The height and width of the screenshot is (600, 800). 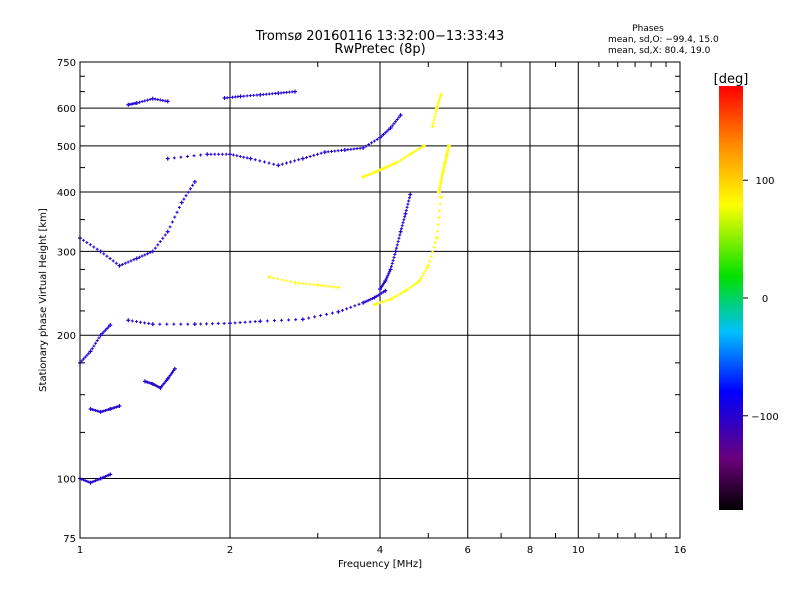 I want to click on chart-title: Tromsø 20160116 13:32:00−13:33:43, so click(x=380, y=36).